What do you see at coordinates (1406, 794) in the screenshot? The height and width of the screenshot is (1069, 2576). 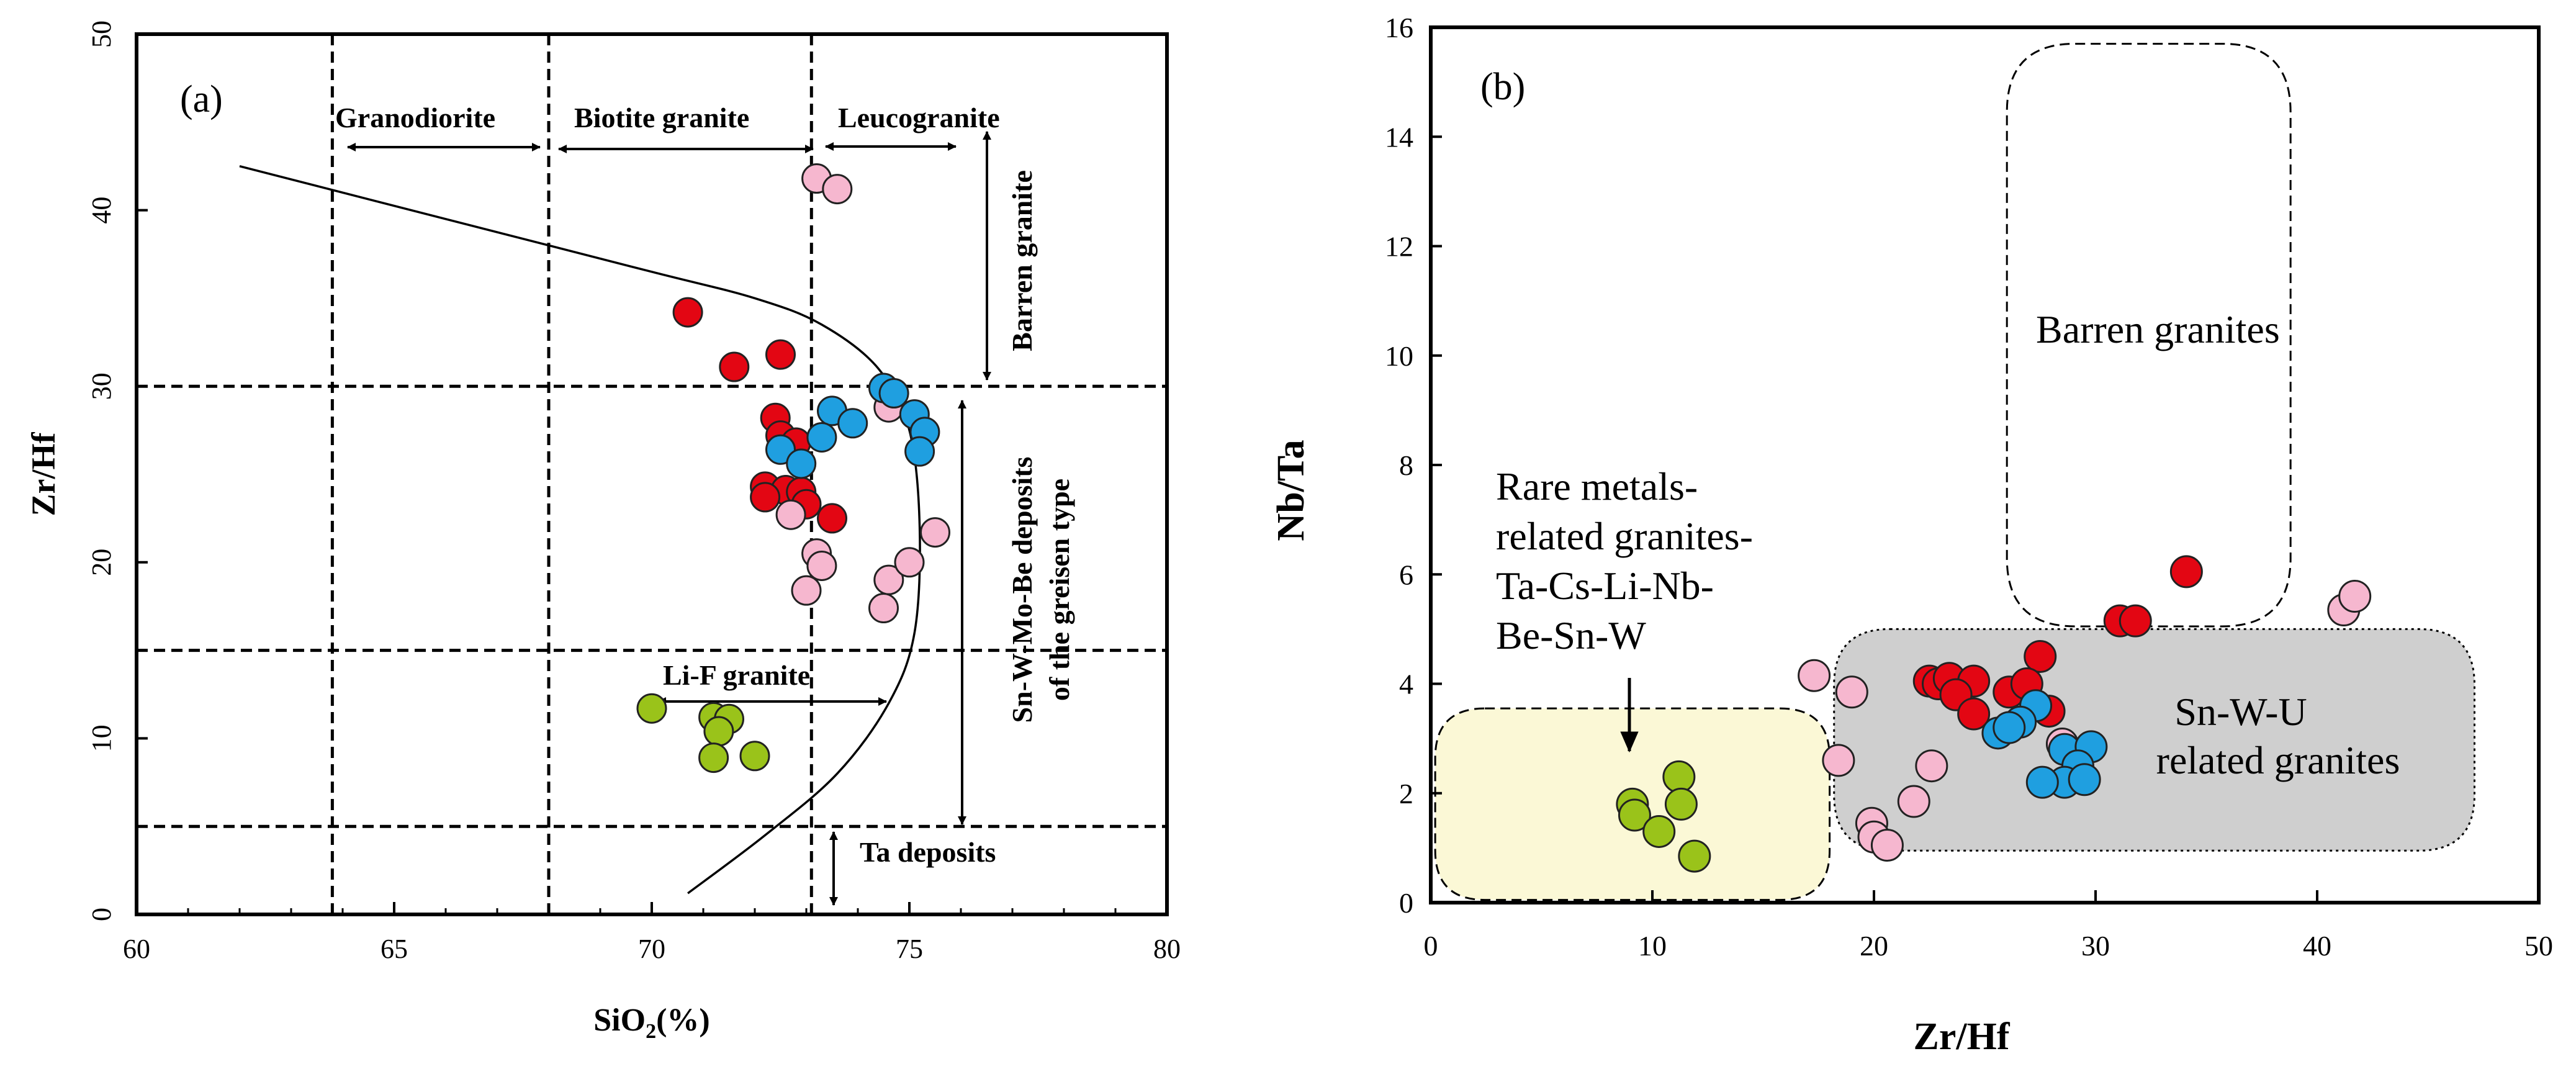 I see `panel-b-y-tick-label: 2` at bounding box center [1406, 794].